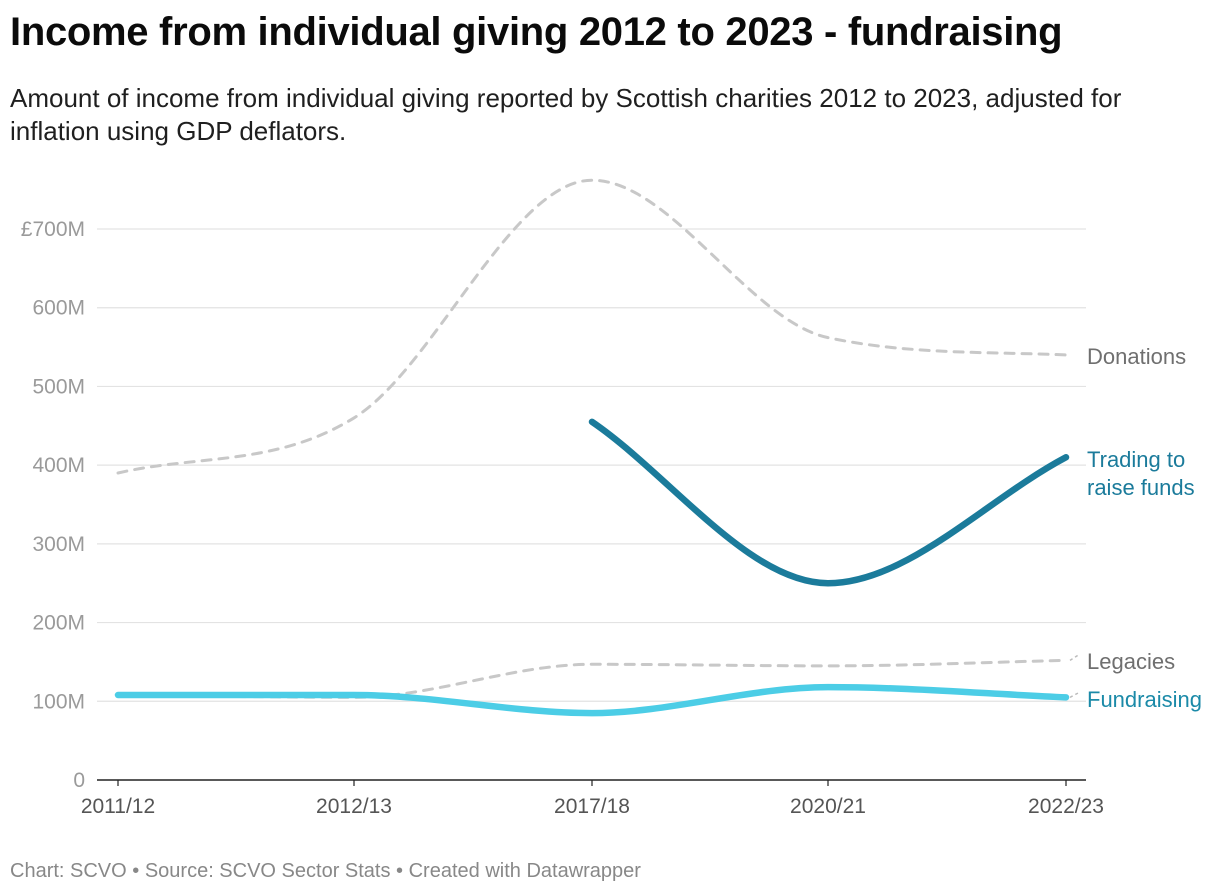  I want to click on y-tick-label: 400M, so click(58, 465).